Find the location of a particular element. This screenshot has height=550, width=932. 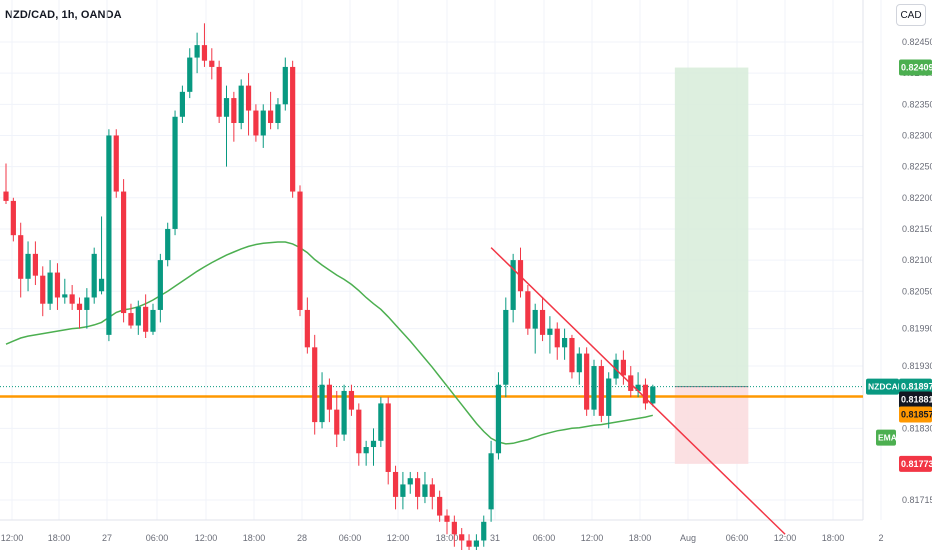

level-price-tag-bg is located at coordinates (915, 414).